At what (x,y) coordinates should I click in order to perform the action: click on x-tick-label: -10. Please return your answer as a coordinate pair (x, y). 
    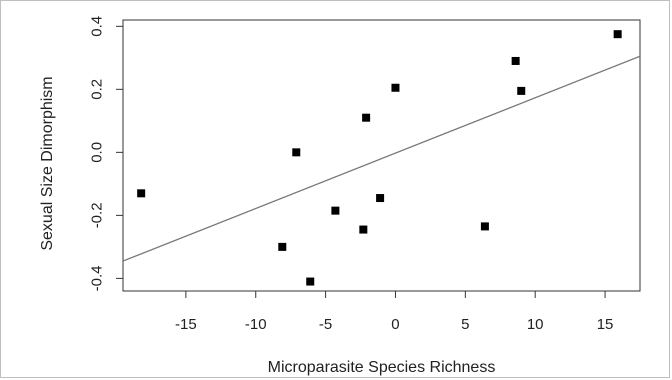
    Looking at the image, I should click on (256, 324).